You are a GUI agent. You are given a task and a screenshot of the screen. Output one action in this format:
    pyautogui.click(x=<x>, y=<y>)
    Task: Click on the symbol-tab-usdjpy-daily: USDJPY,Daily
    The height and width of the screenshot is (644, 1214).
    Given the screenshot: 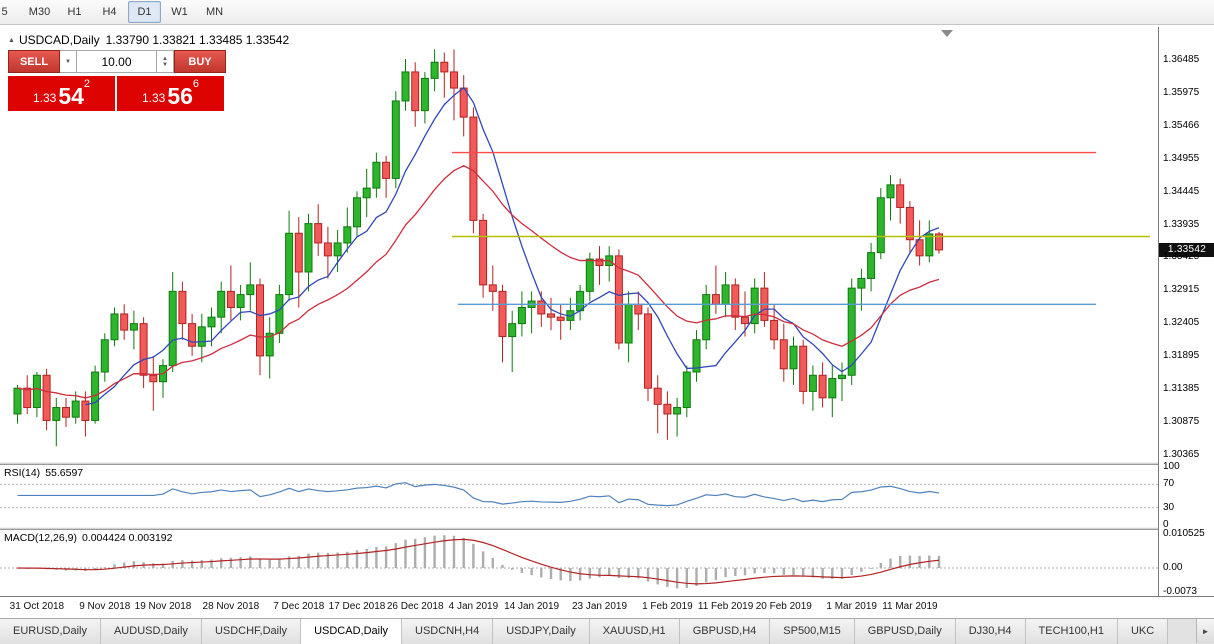 What is the action you would take?
    pyautogui.click(x=541, y=631)
    